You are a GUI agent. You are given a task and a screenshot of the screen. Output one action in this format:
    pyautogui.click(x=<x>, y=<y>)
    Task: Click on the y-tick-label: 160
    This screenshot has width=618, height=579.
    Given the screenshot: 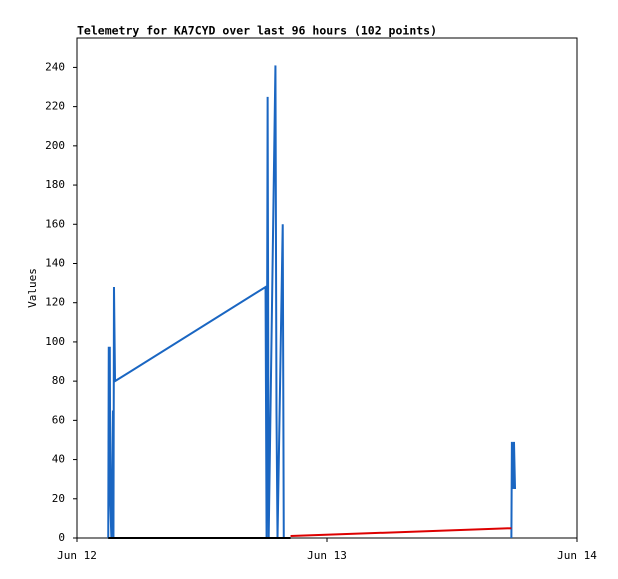 What is the action you would take?
    pyautogui.click(x=55, y=223)
    